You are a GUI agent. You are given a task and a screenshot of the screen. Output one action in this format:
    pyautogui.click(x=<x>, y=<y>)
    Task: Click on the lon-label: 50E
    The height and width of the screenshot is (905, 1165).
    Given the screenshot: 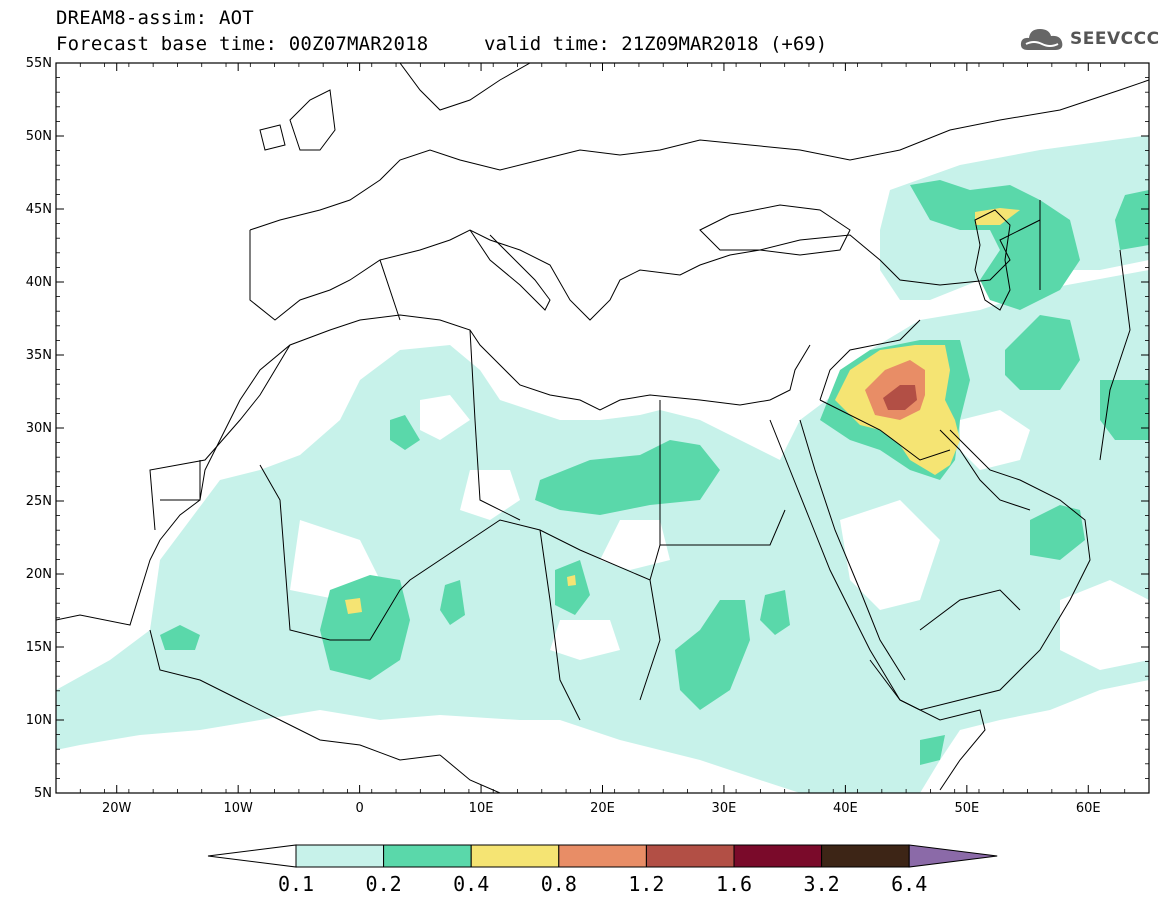 What is the action you would take?
    pyautogui.click(x=966, y=808)
    